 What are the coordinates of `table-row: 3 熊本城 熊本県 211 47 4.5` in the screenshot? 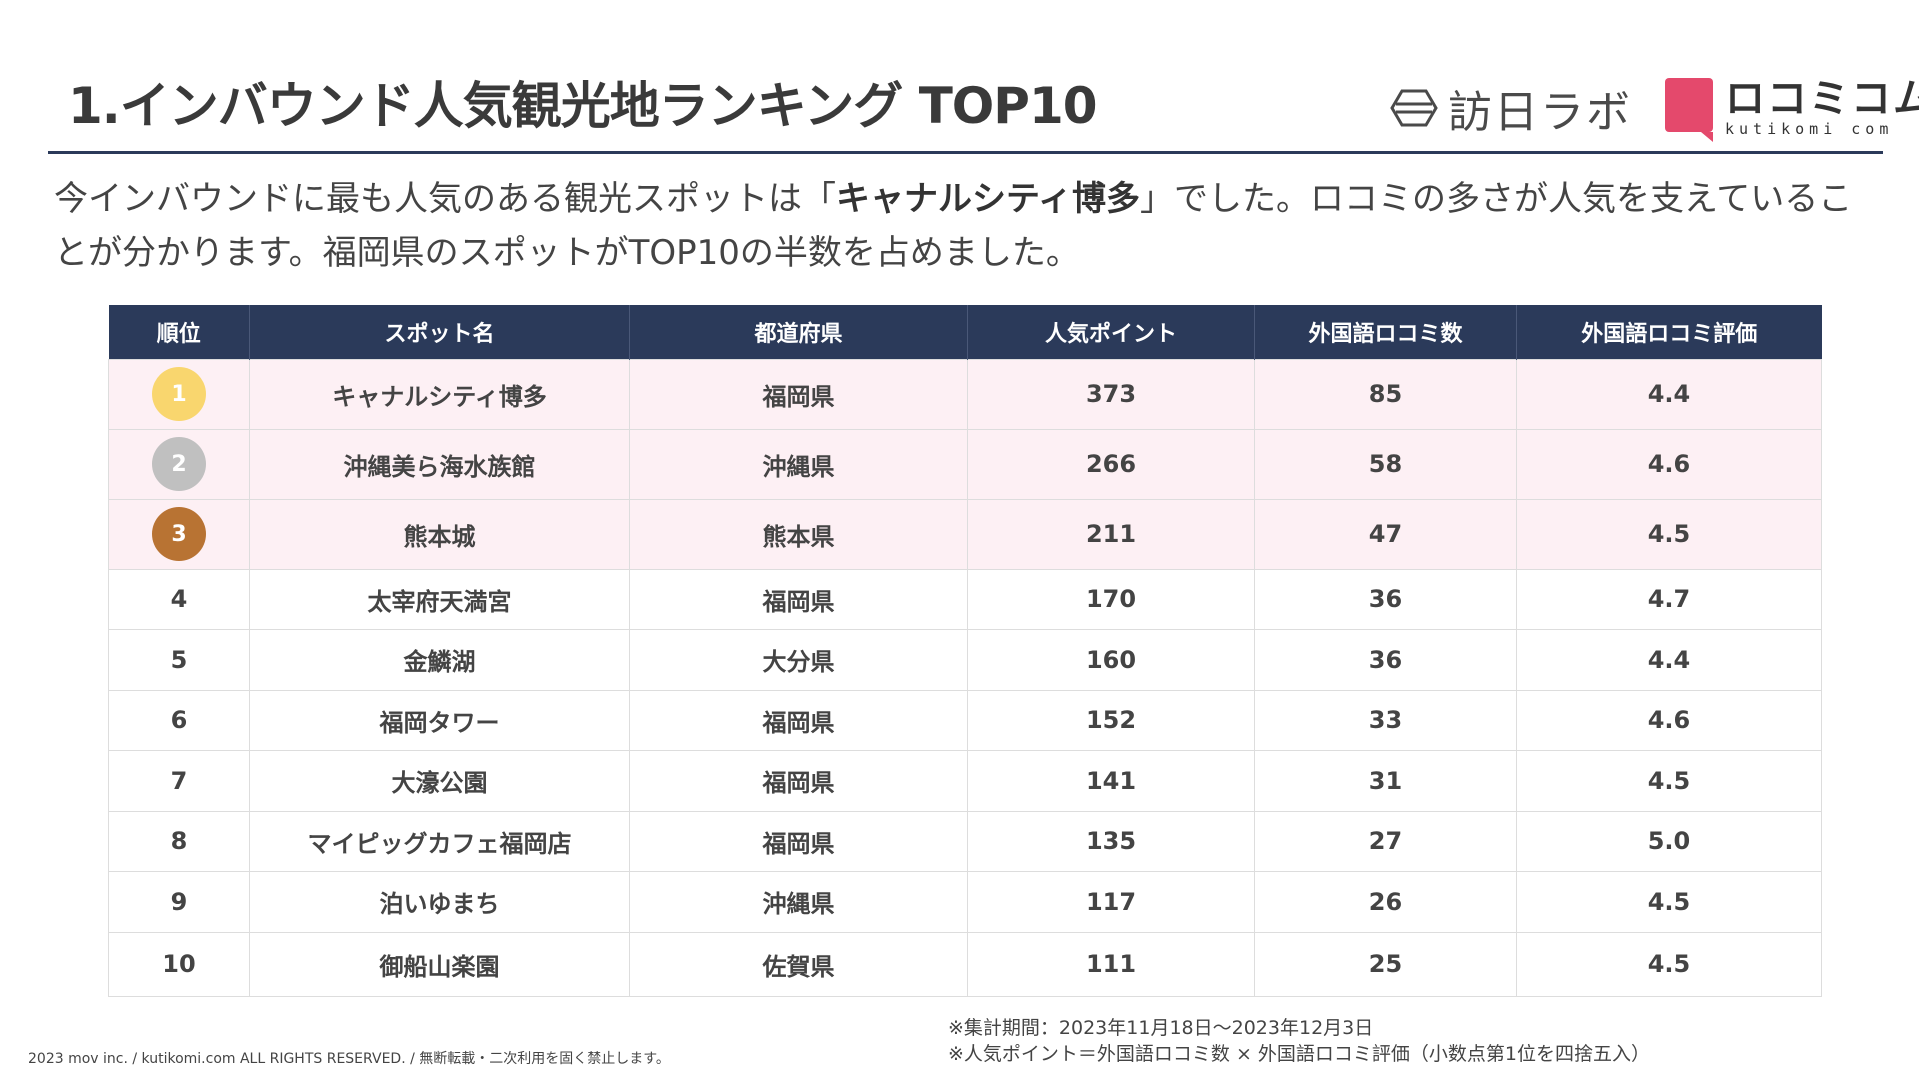 It's located at (965, 534).